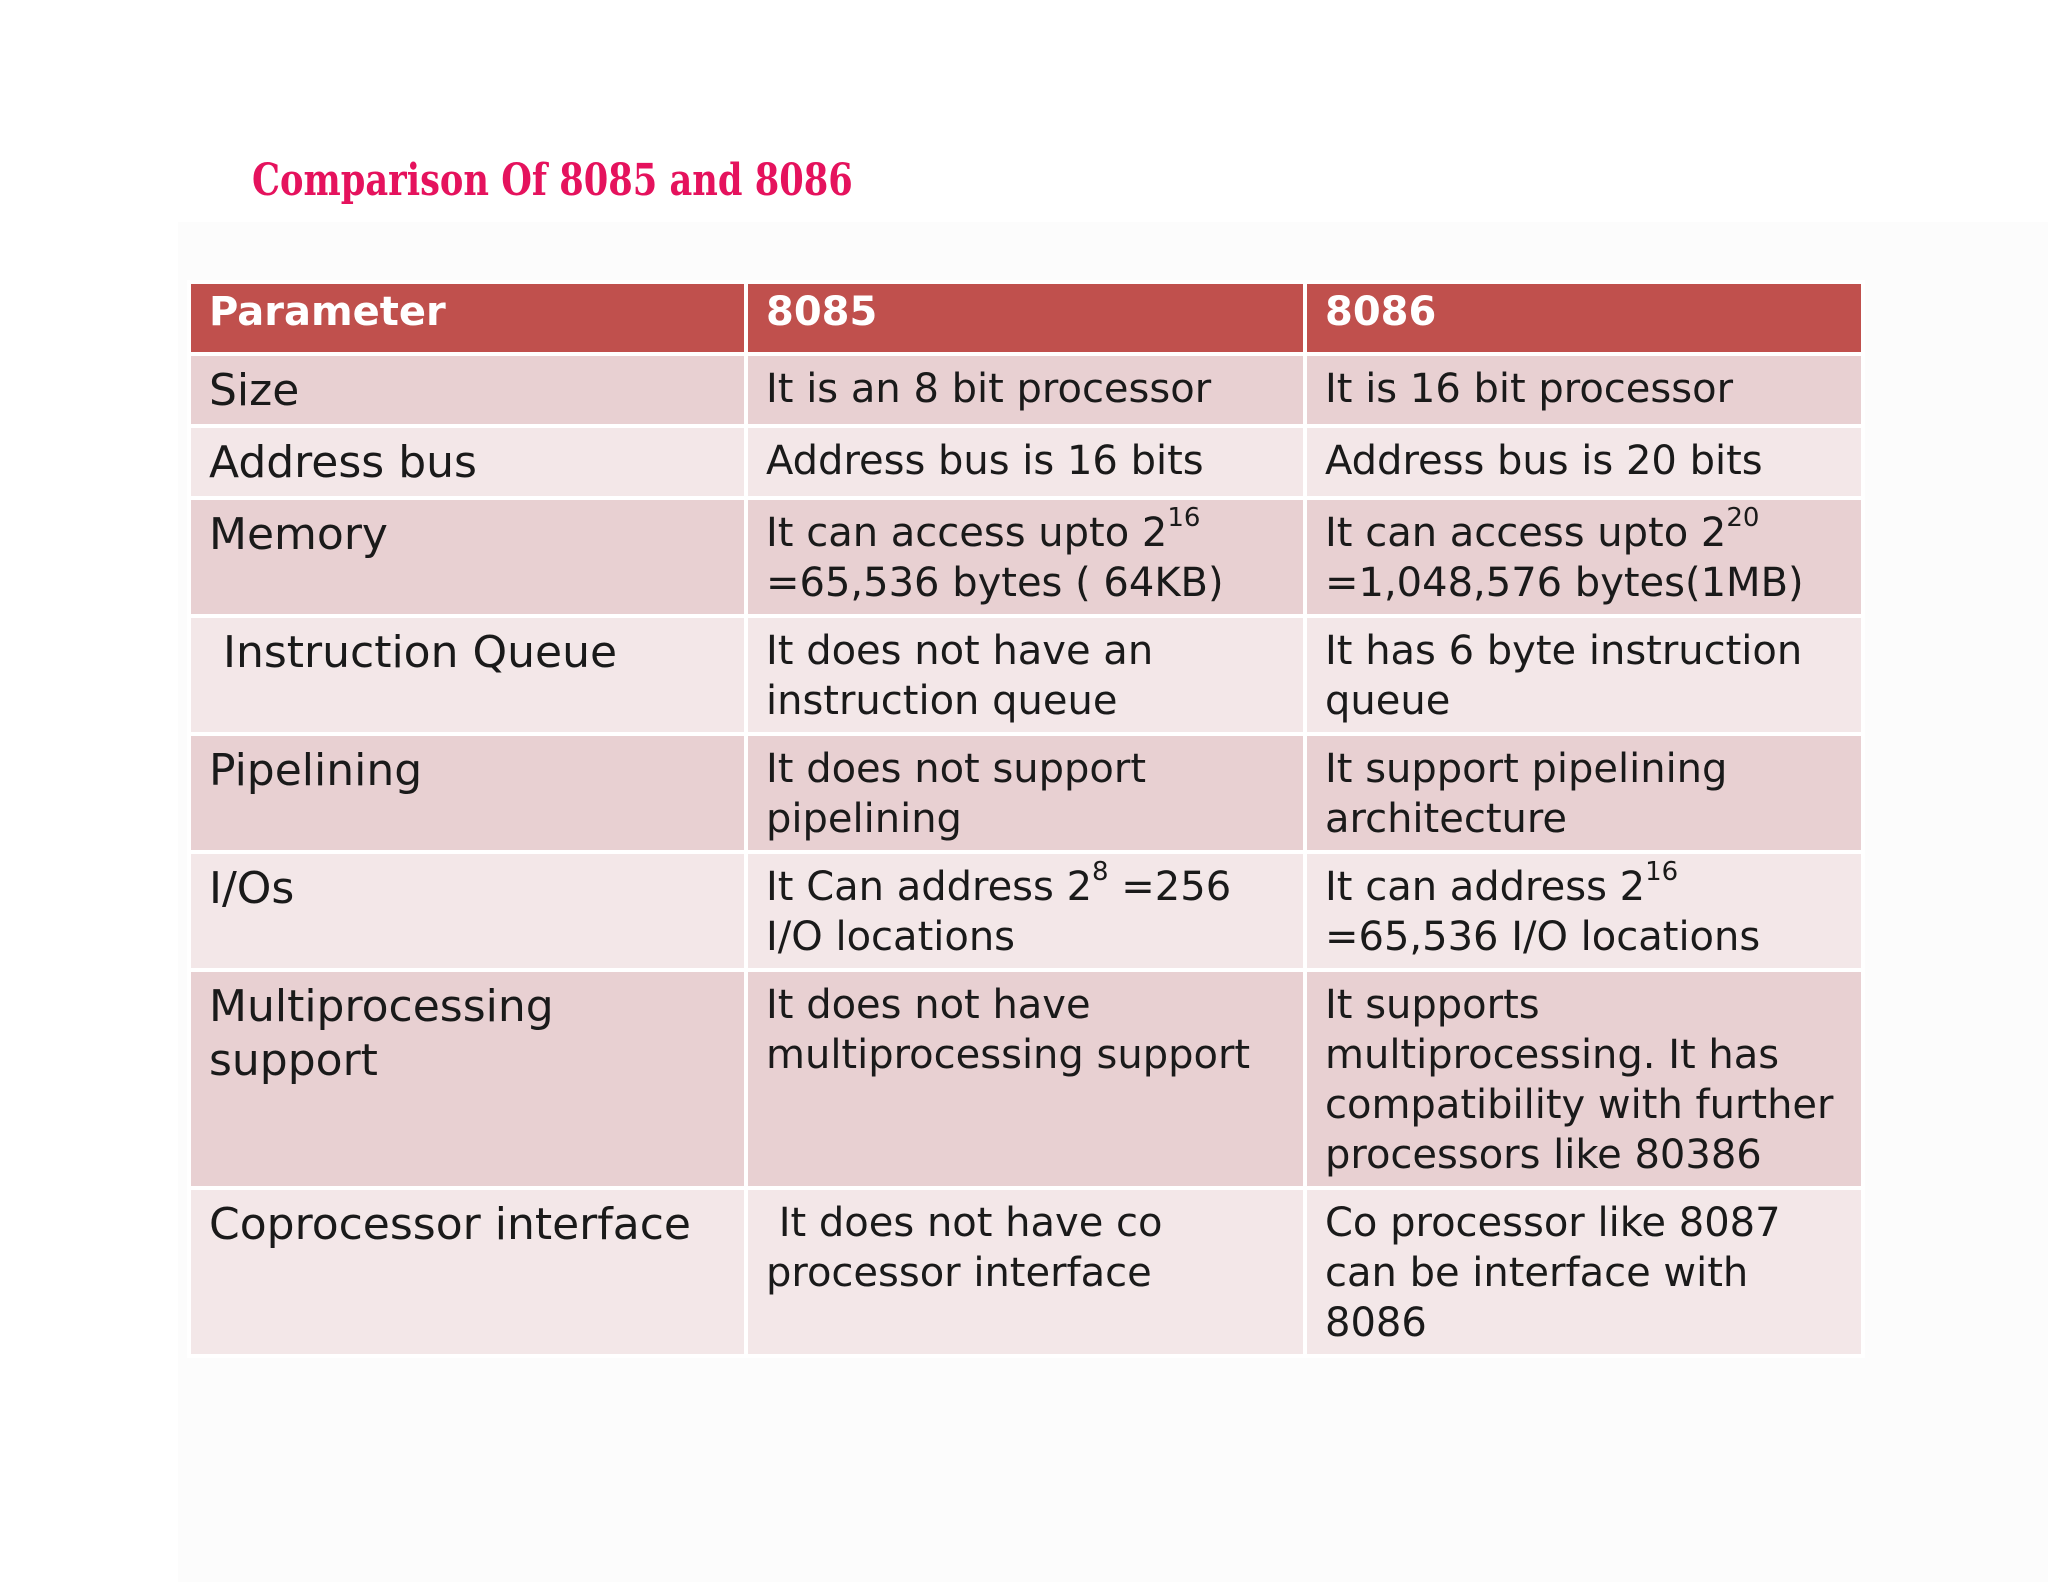 The width and height of the screenshot is (2048, 1582). What do you see at coordinates (467, 318) in the screenshot?
I see `header-parameter: Parameter` at bounding box center [467, 318].